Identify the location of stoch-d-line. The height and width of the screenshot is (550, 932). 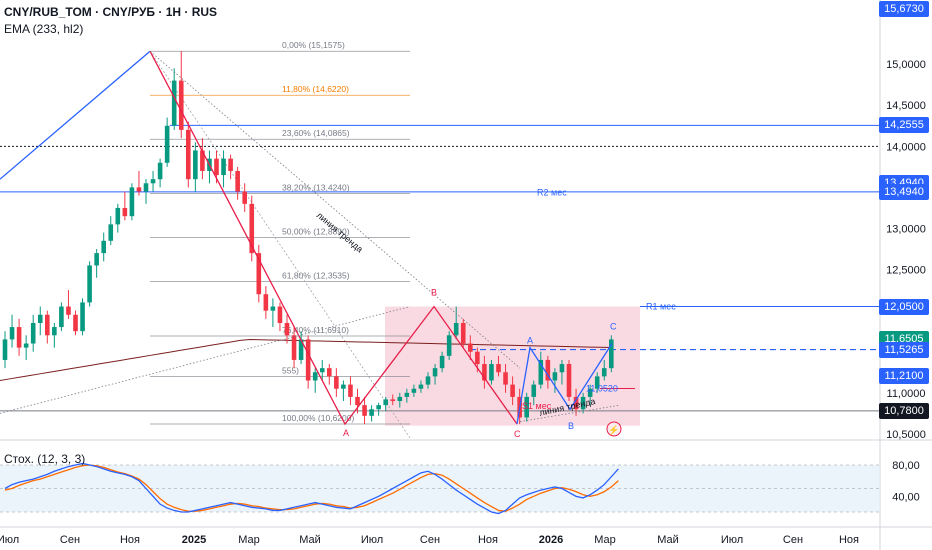
(311, 488).